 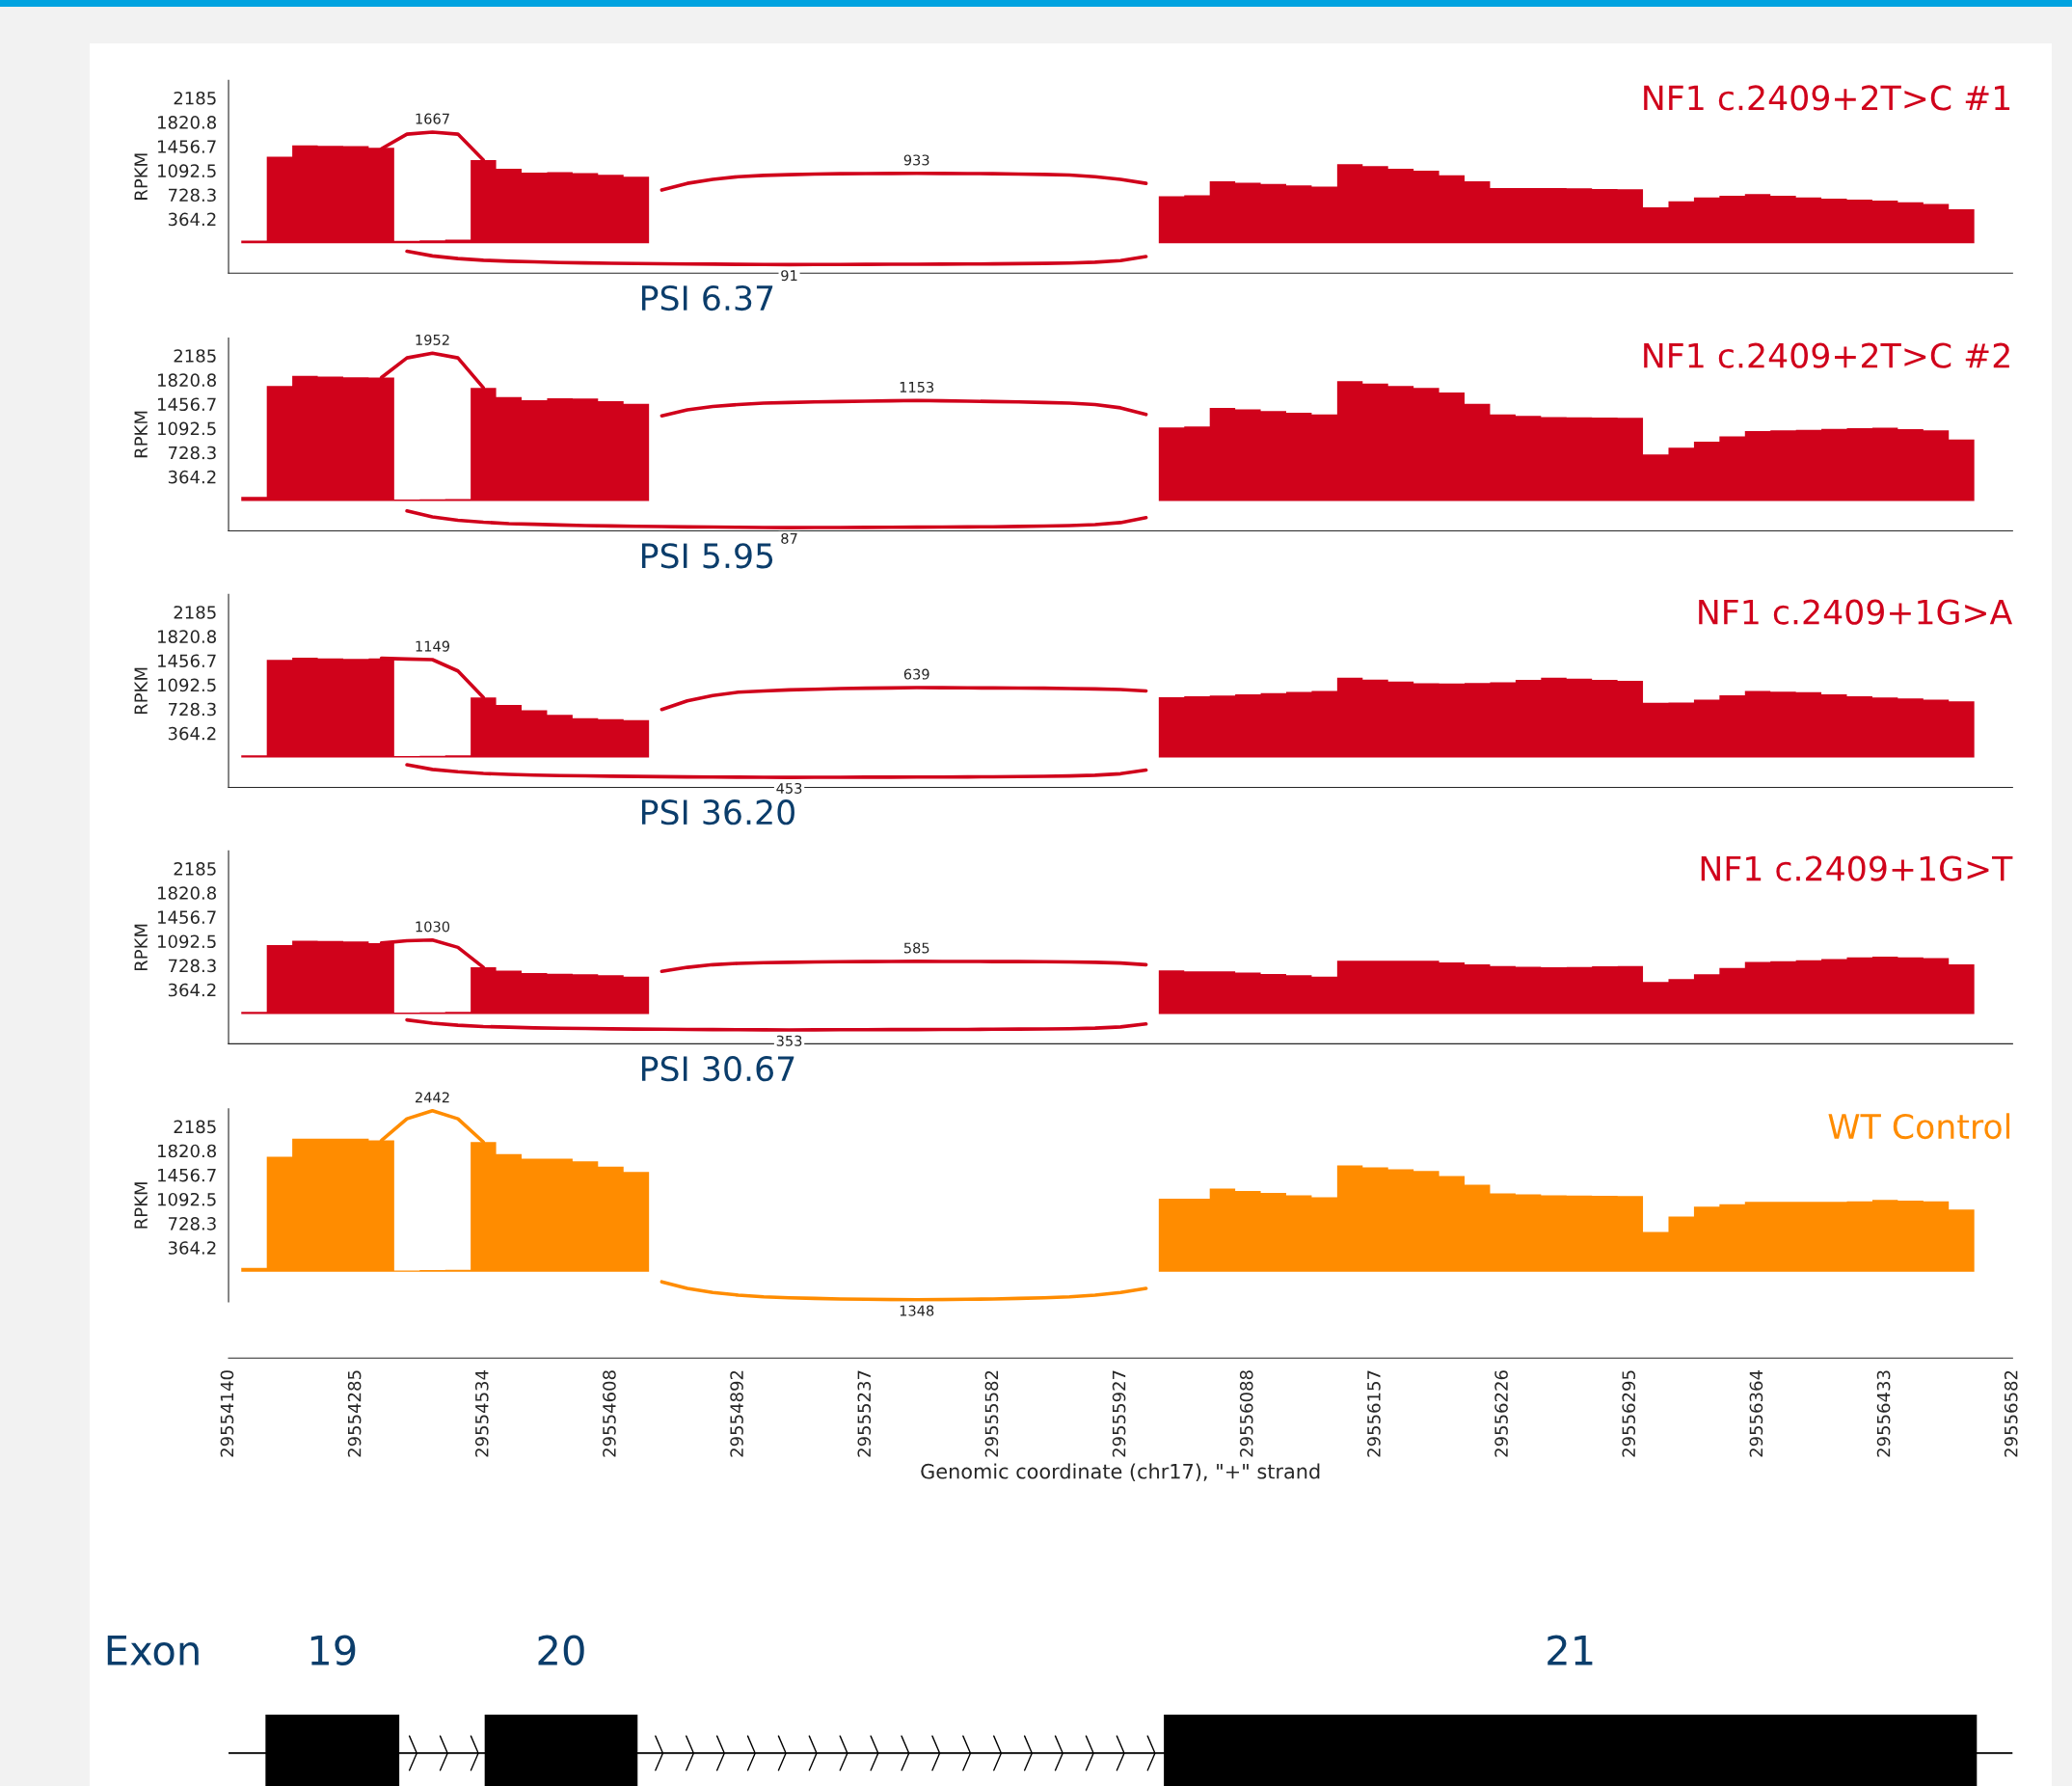 I want to click on annotation: 453, so click(x=789, y=788).